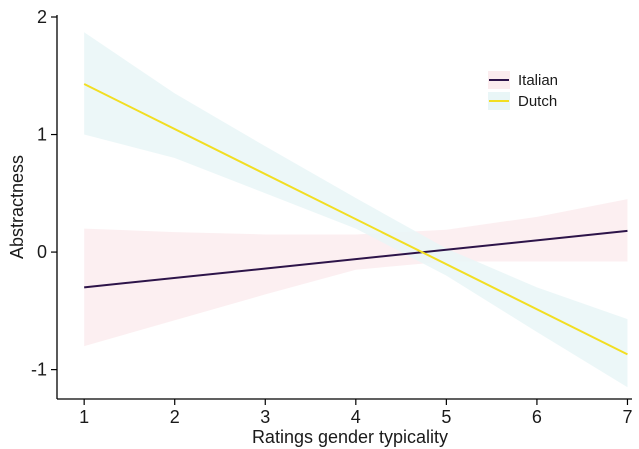  Describe the element at coordinates (39, 370) in the screenshot. I see `y-tick-label: -1` at that location.